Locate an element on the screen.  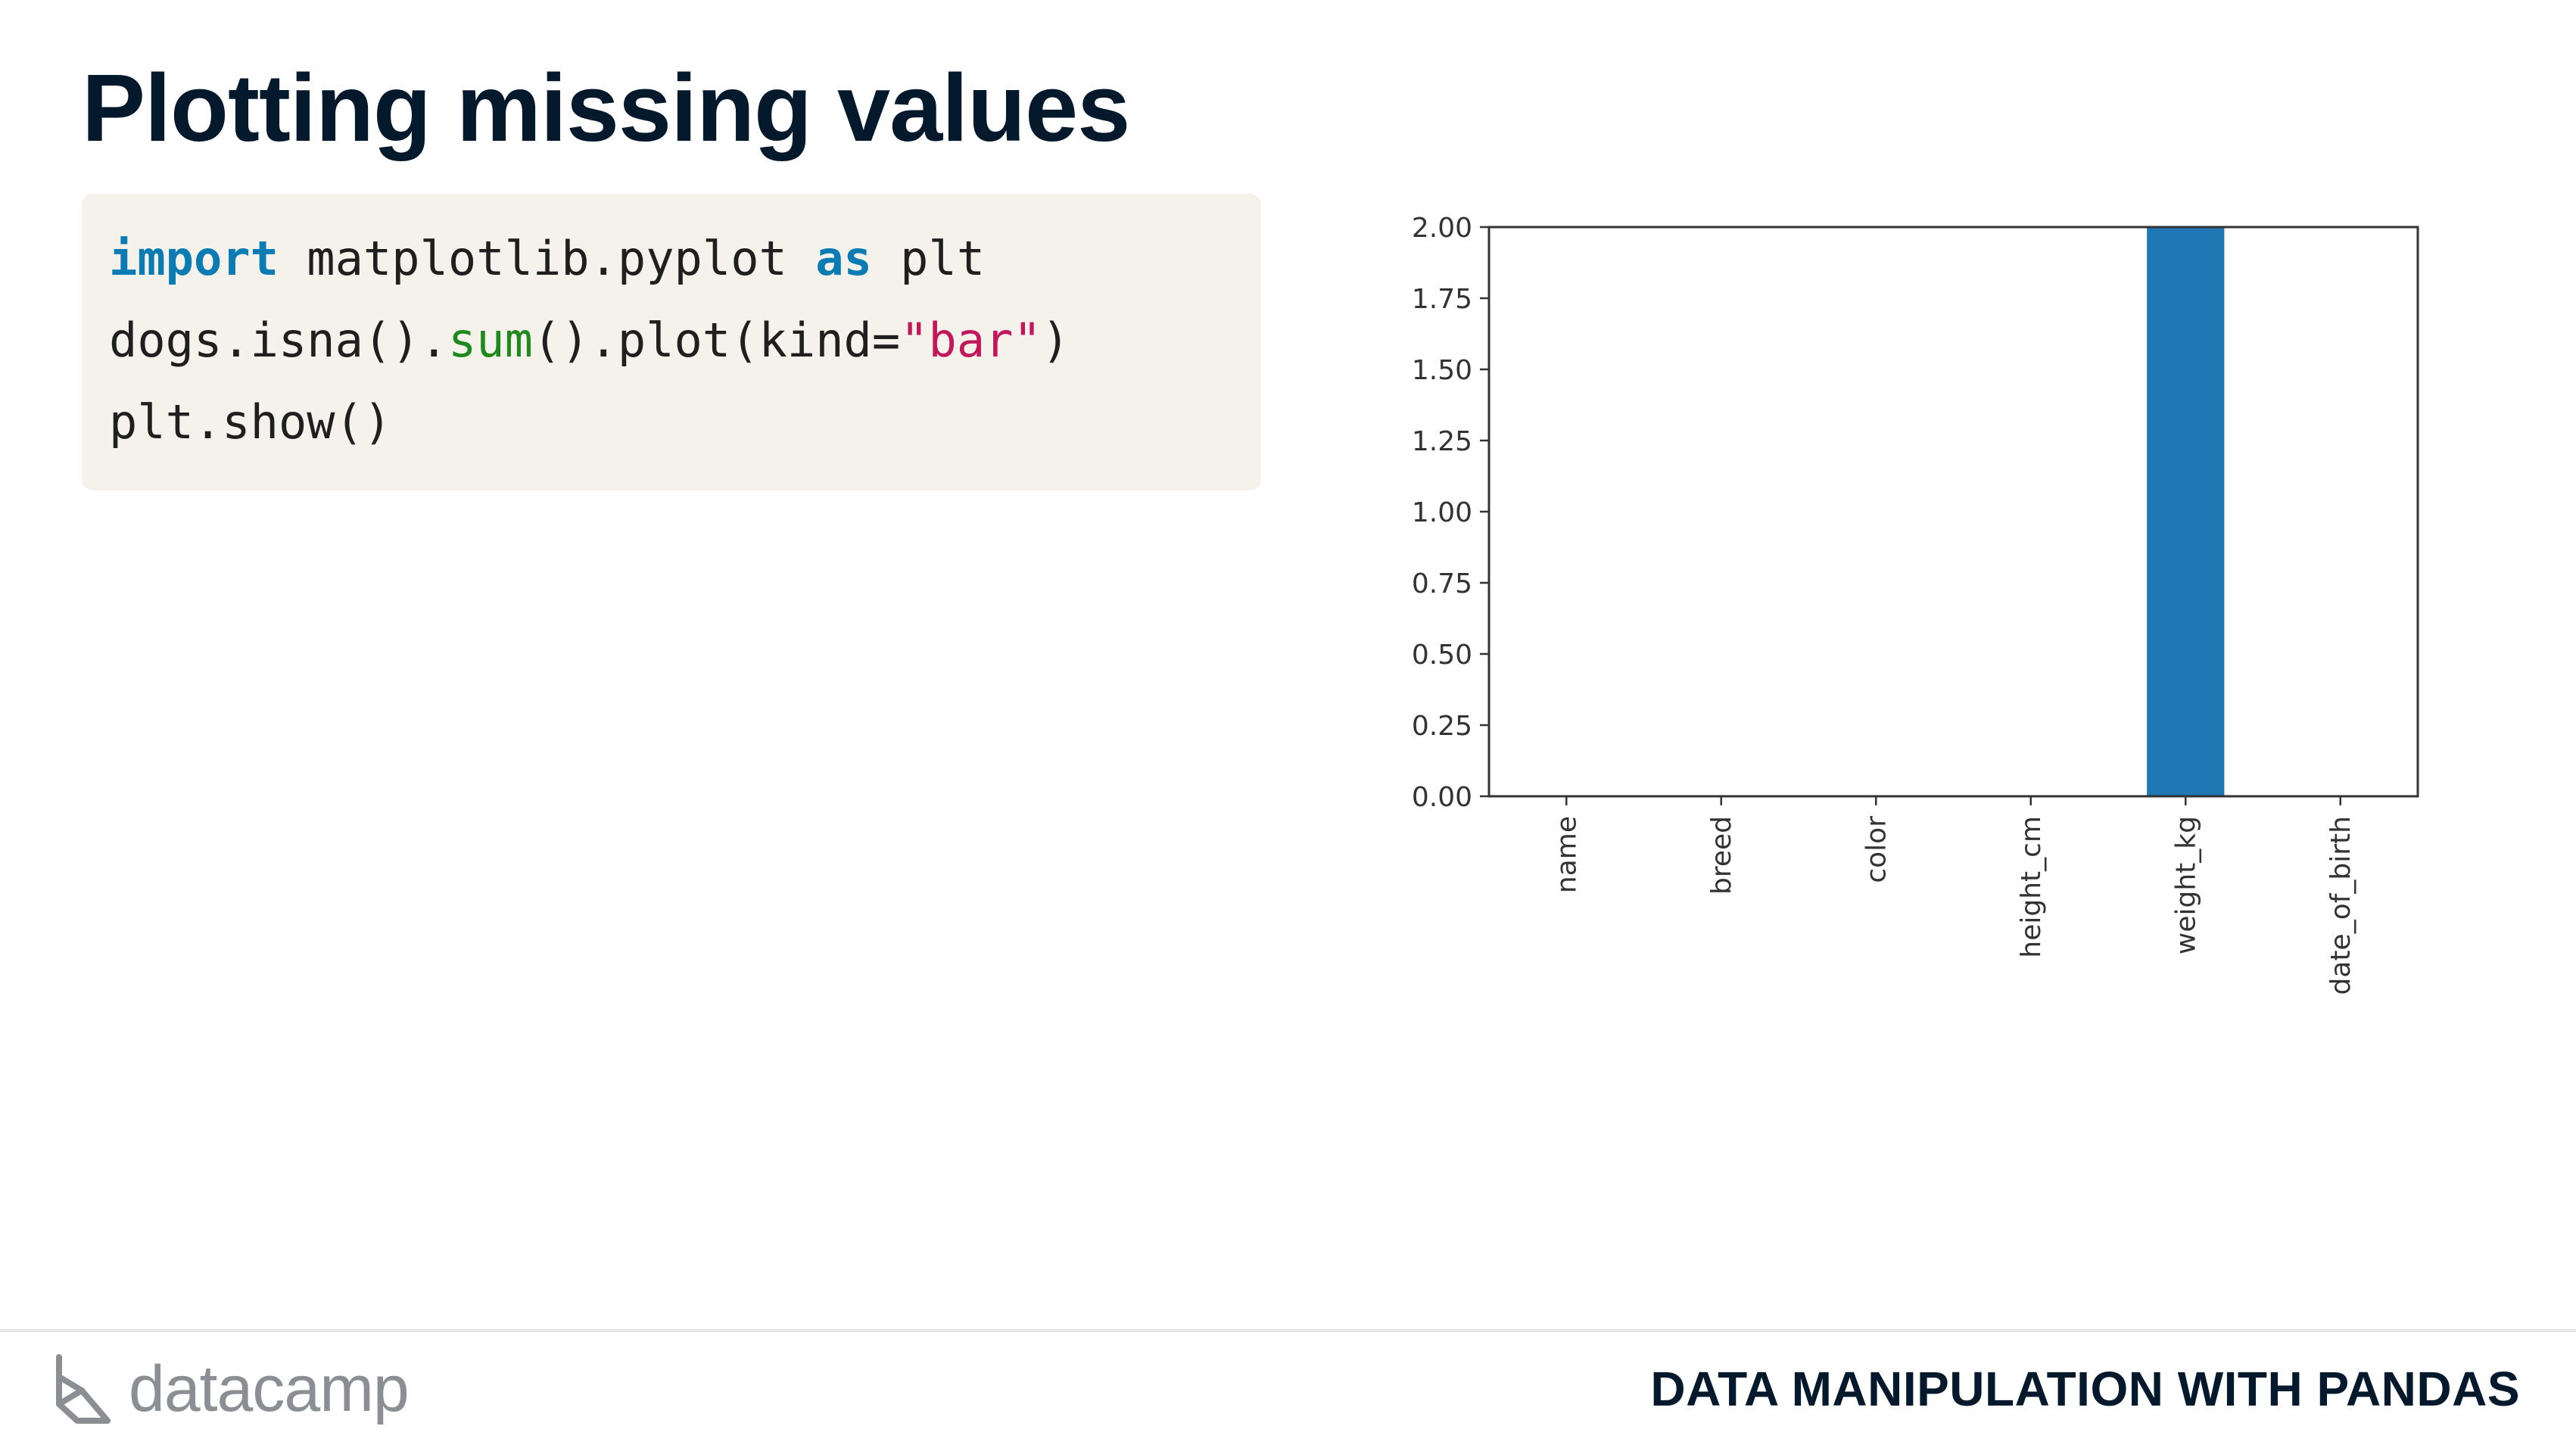
bar-weight_kg is located at coordinates (2186, 512).